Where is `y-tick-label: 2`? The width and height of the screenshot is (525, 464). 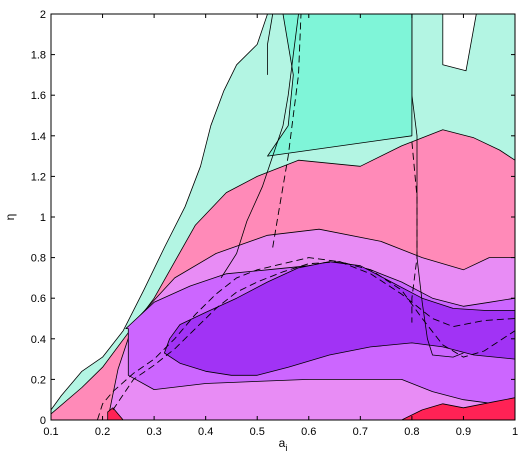
y-tick-label: 2 is located at coordinates (43, 15).